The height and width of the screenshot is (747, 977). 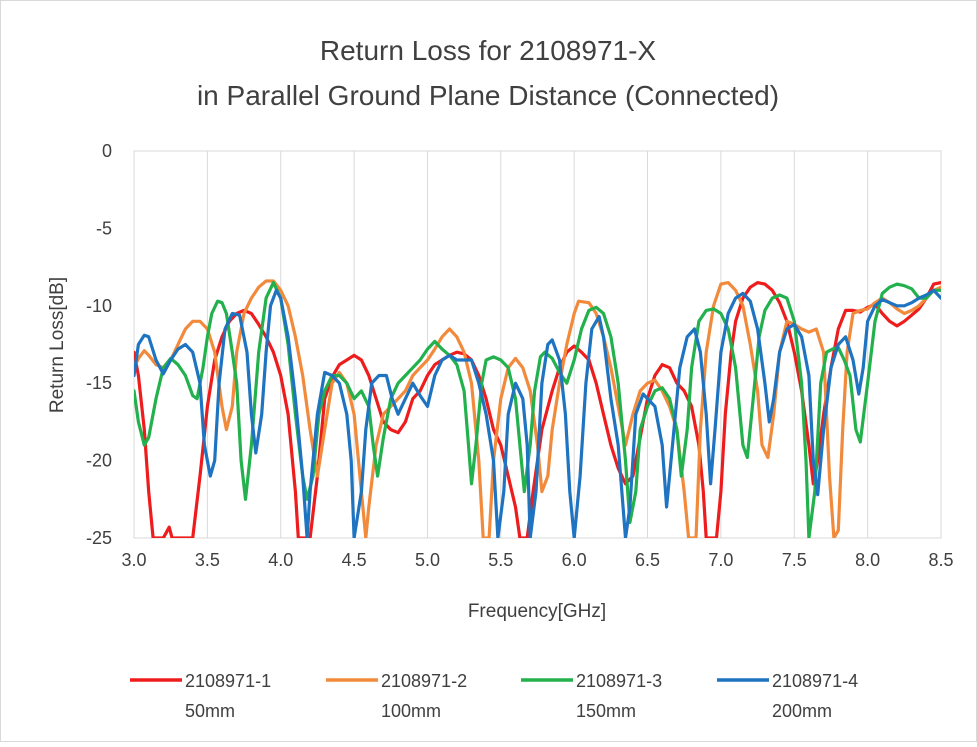 What do you see at coordinates (99, 461) in the screenshot?
I see `y-tick-label: -20` at bounding box center [99, 461].